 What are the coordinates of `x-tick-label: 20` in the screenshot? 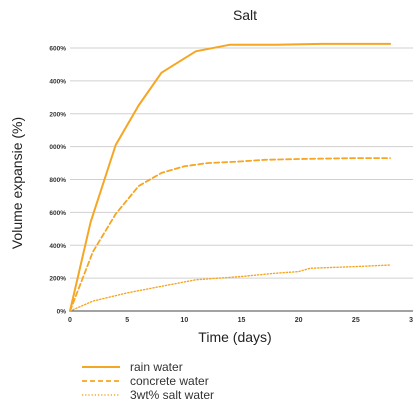 It's located at (299, 320).